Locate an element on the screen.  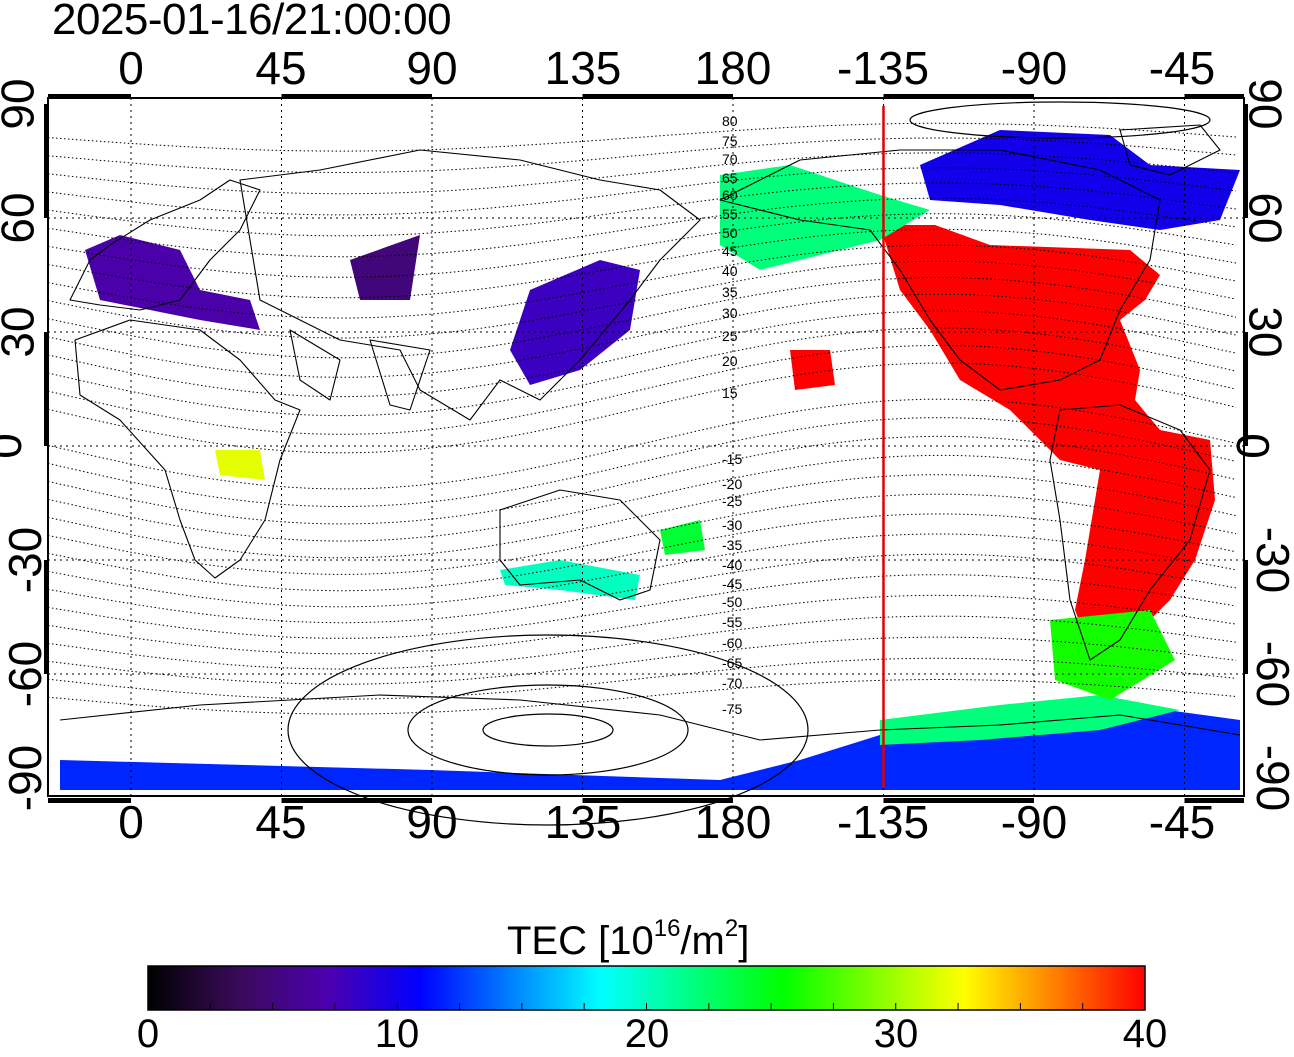
colorbar-tick-label: 0 is located at coordinates (148, 1034).